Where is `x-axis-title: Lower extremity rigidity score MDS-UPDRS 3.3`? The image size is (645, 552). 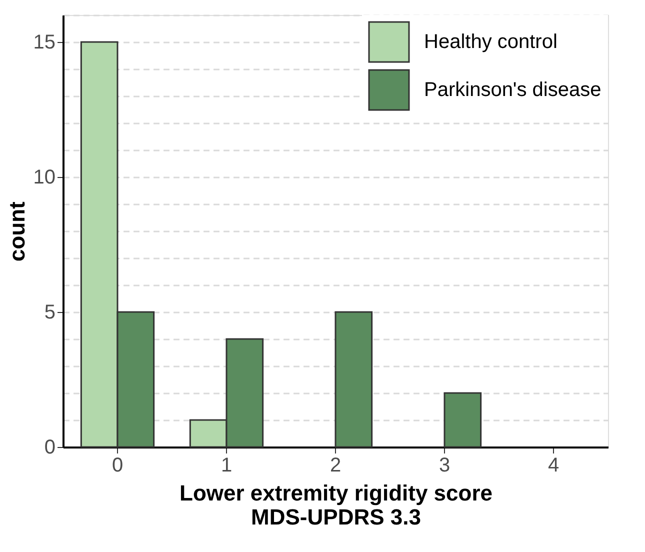
x-axis-title: Lower extremity rigidity score MDS-UPDRS 3.3 is located at coordinates (336, 505).